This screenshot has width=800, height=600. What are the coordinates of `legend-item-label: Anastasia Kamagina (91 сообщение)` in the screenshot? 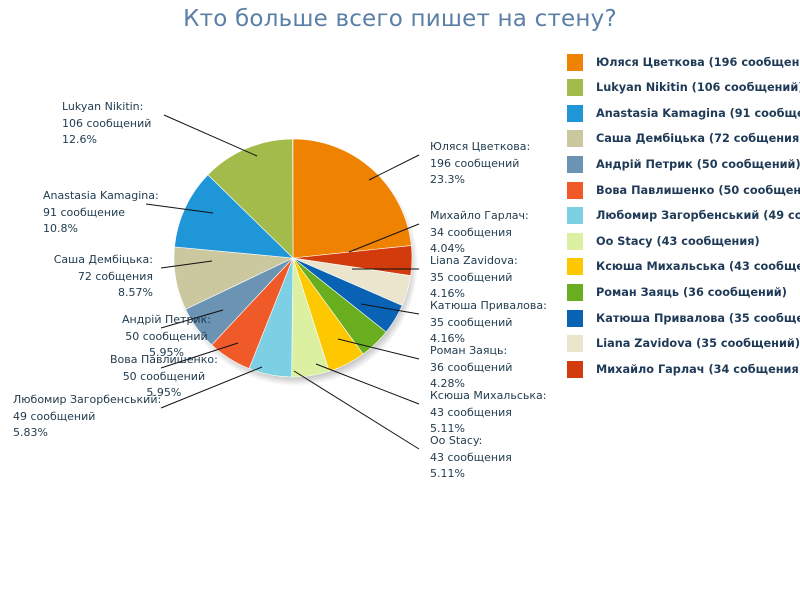 It's located at (698, 113).